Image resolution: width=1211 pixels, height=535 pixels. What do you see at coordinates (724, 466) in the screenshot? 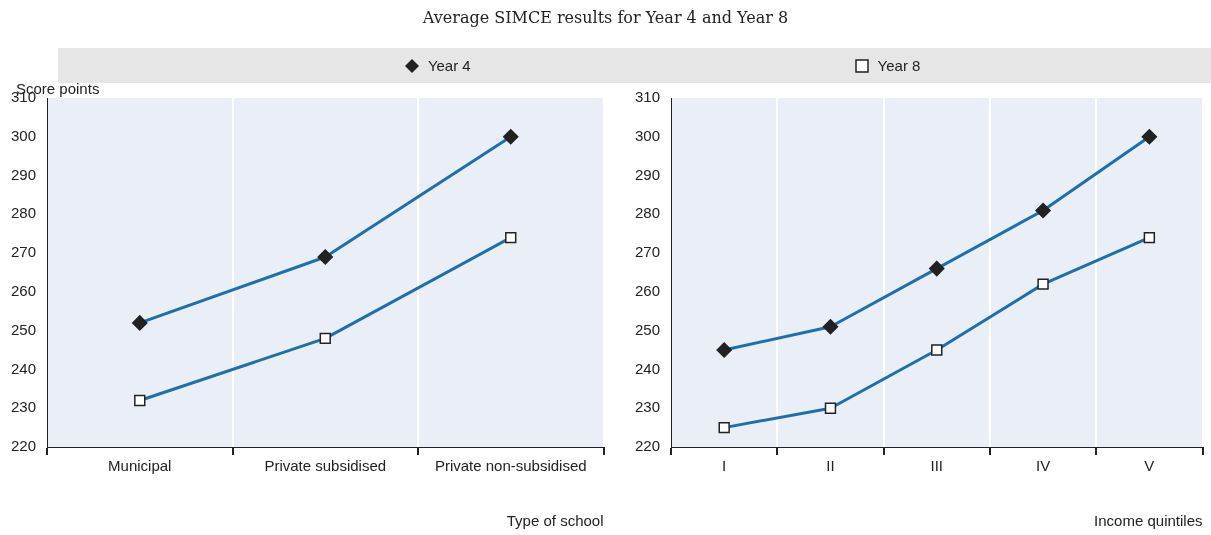
I see `x-tick-label: I` at bounding box center [724, 466].